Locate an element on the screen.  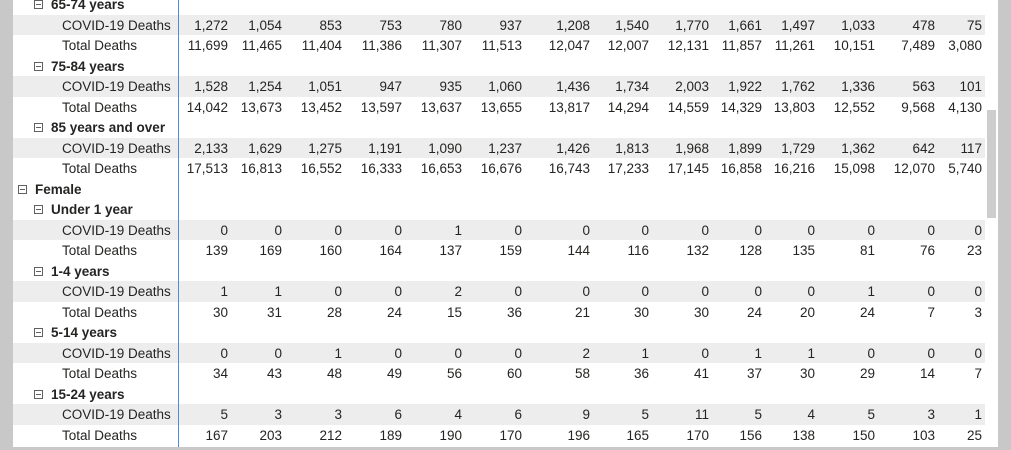
table-cell: 10,151 is located at coordinates (854, 45).